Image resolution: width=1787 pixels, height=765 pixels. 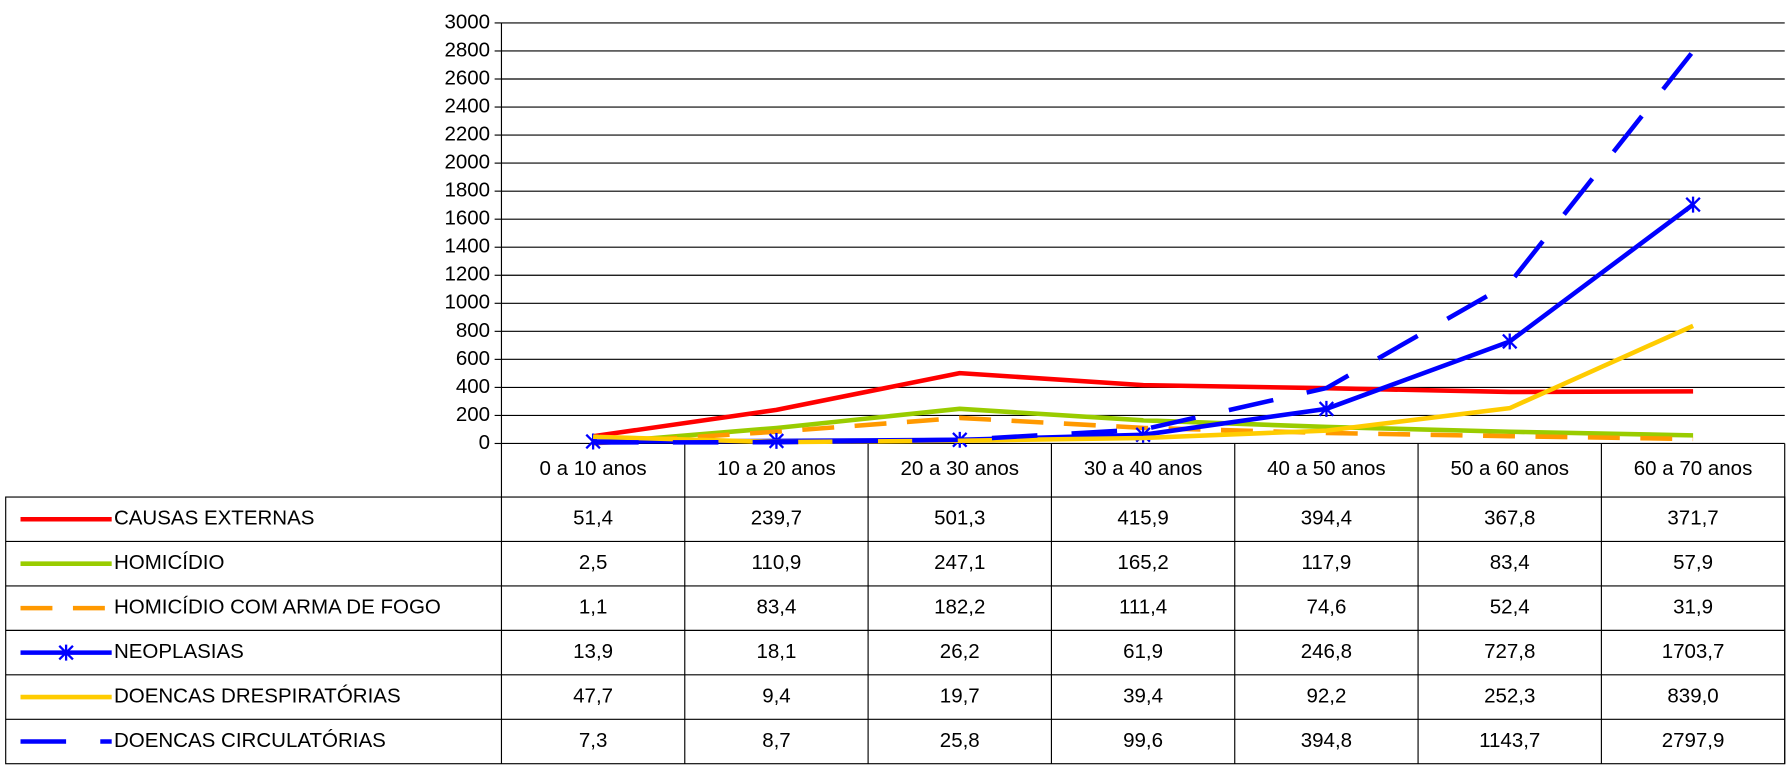 What do you see at coordinates (776, 518) in the screenshot?
I see `table-cell: 239,7` at bounding box center [776, 518].